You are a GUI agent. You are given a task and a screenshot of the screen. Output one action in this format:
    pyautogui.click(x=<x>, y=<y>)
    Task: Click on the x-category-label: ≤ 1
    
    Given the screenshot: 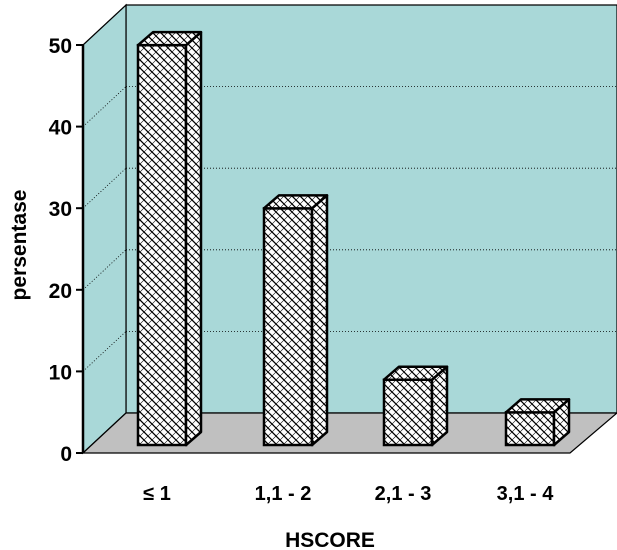 What is the action you would take?
    pyautogui.click(x=157, y=494)
    